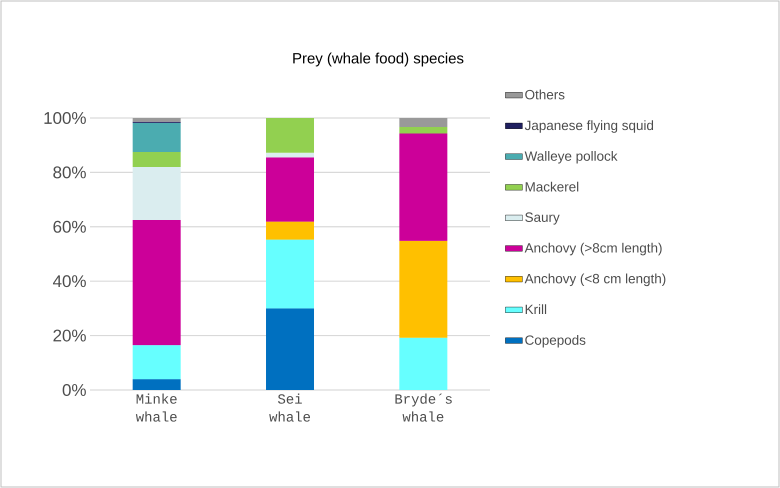  Describe the element at coordinates (69, 281) in the screenshot. I see `y-tick-label: 40%` at that location.